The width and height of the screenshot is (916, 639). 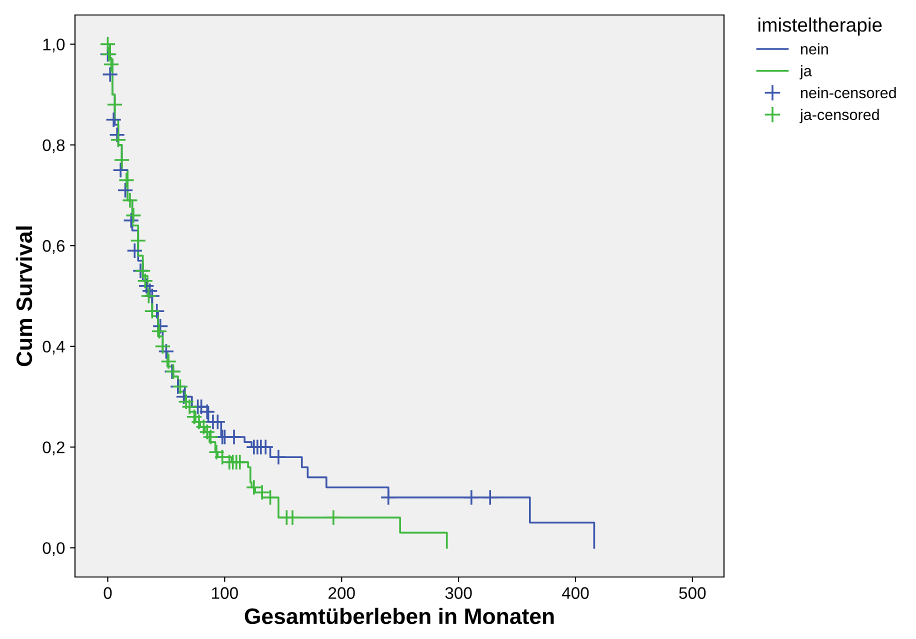 What do you see at coordinates (458, 593) in the screenshot?
I see `x-tick-label: 300` at bounding box center [458, 593].